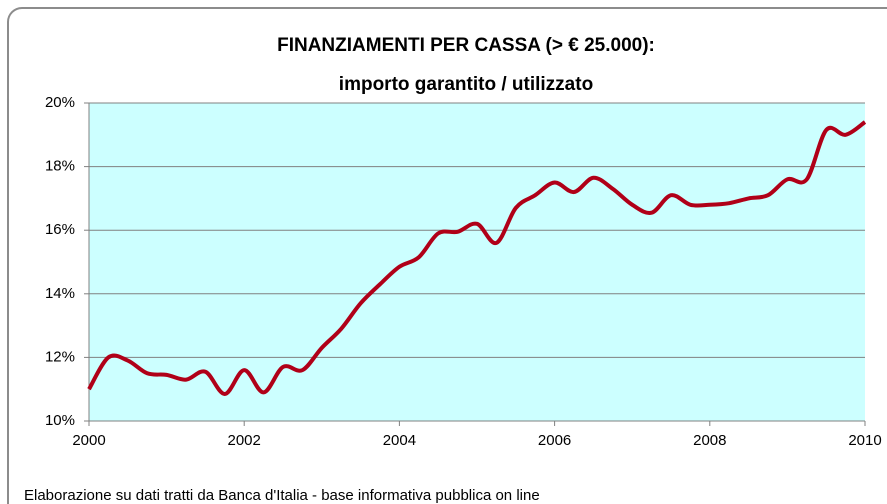 This screenshot has width=887, height=504. I want to click on y-tick-label: 18%, so click(60, 166).